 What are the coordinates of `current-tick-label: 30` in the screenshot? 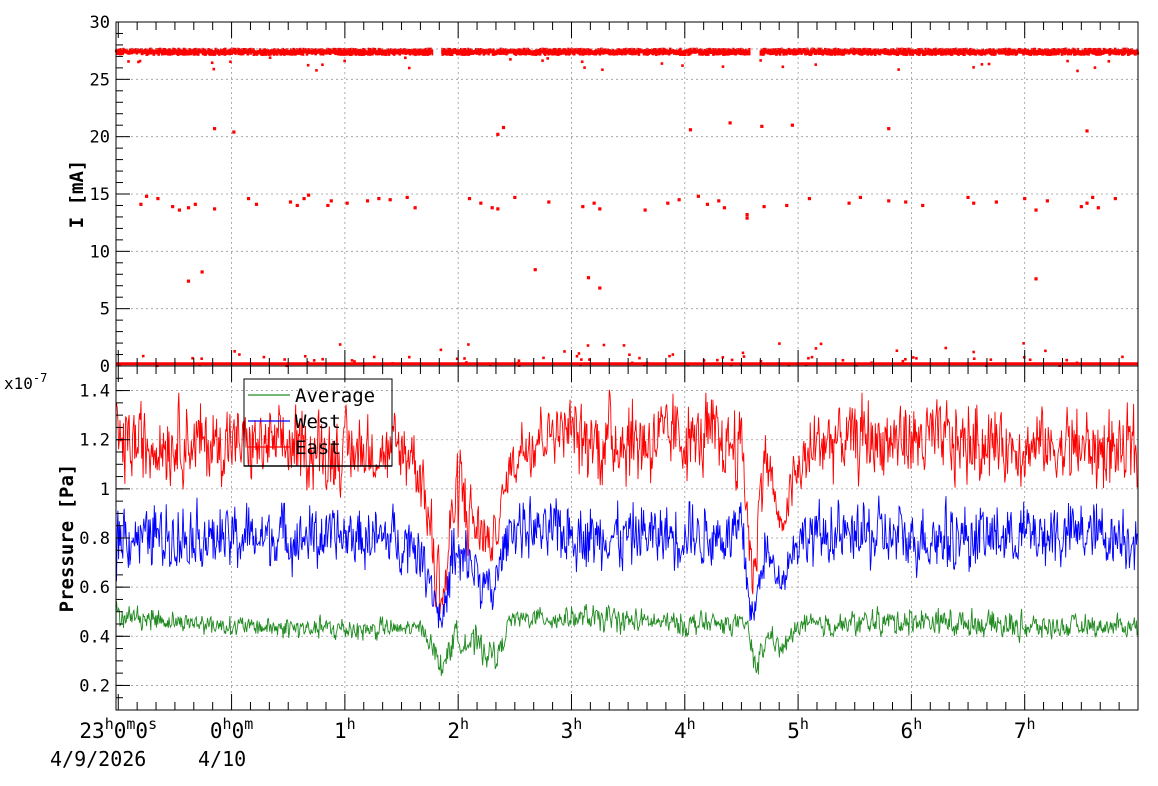 It's located at (100, 23).